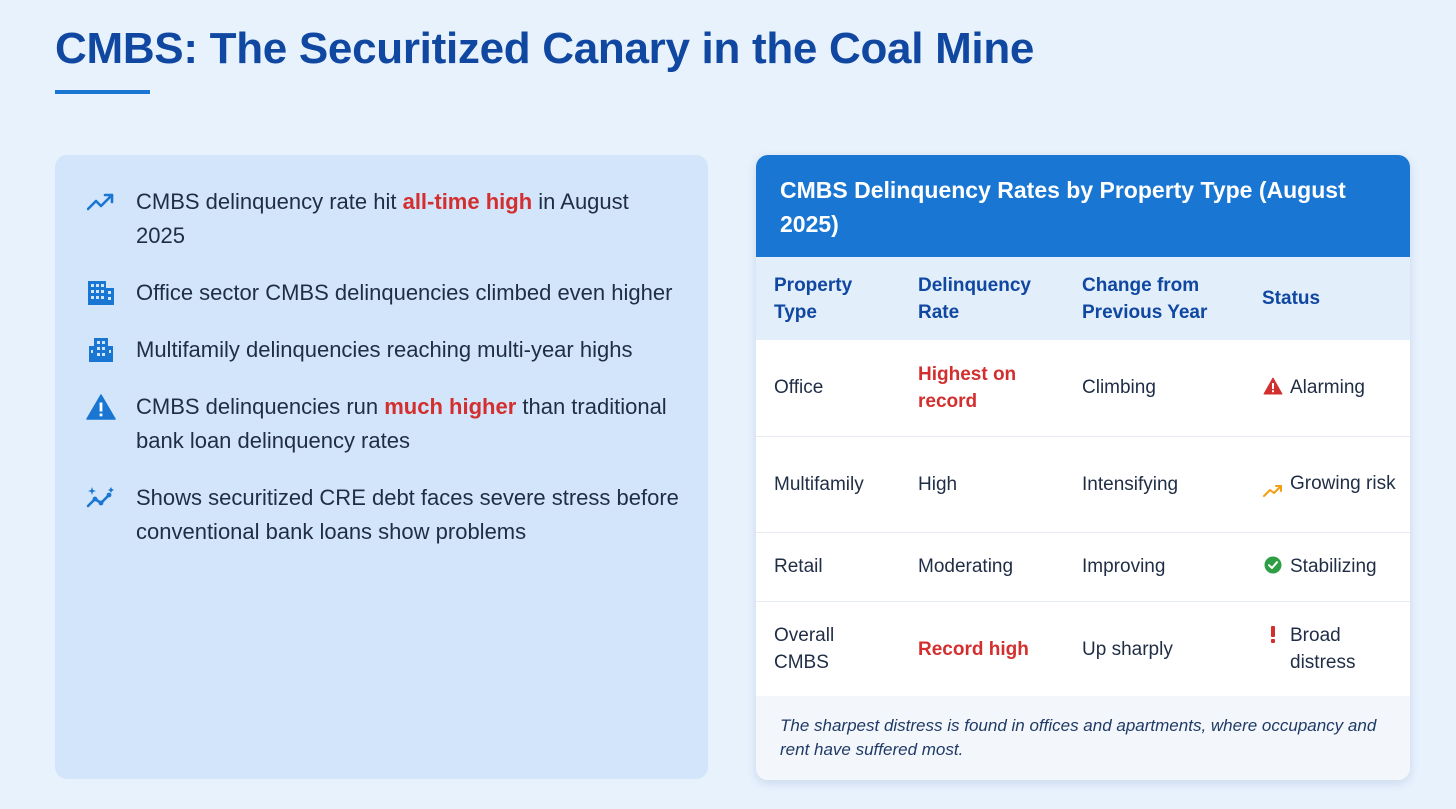  What do you see at coordinates (982, 484) in the screenshot?
I see `cell-rate: High` at bounding box center [982, 484].